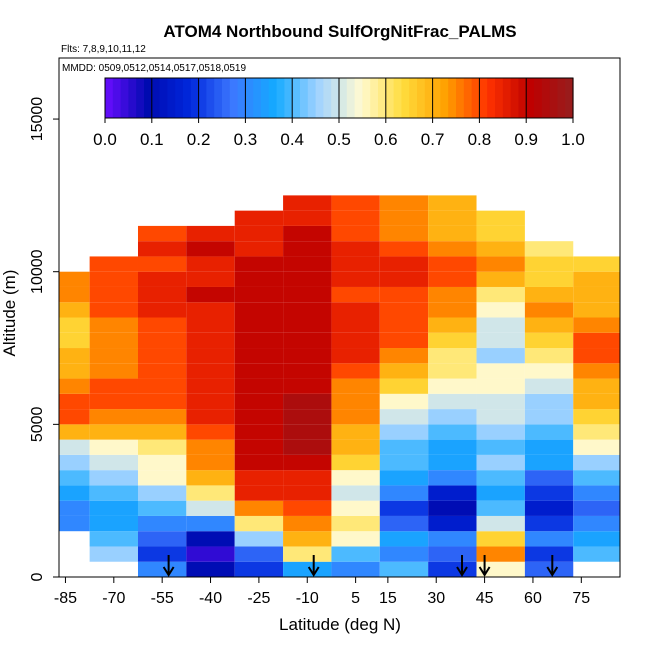 The height and width of the screenshot is (650, 650). Describe the element at coordinates (340, 624) in the screenshot. I see `x-axis-label: Latitude (deg N)` at that location.